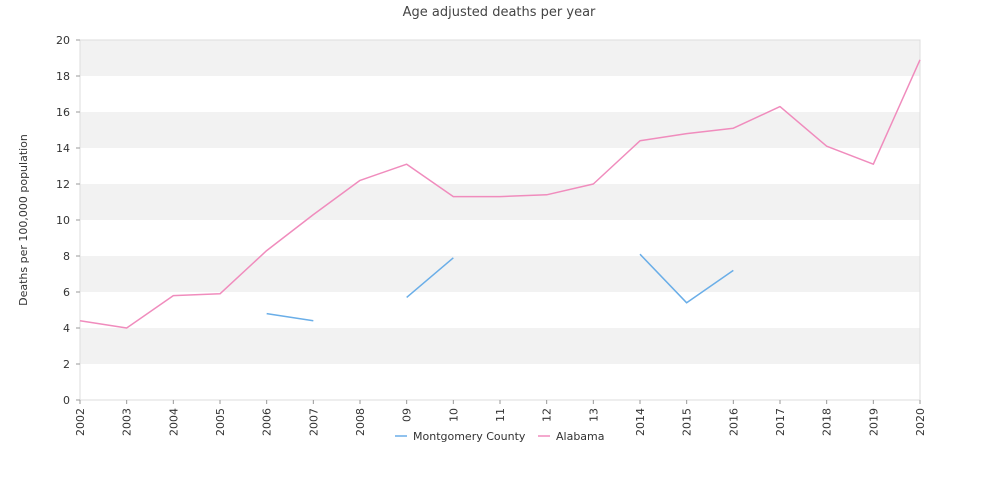 The image size is (1000, 500). I want to click on legend: Montgomery County Alabama, so click(500, 436).